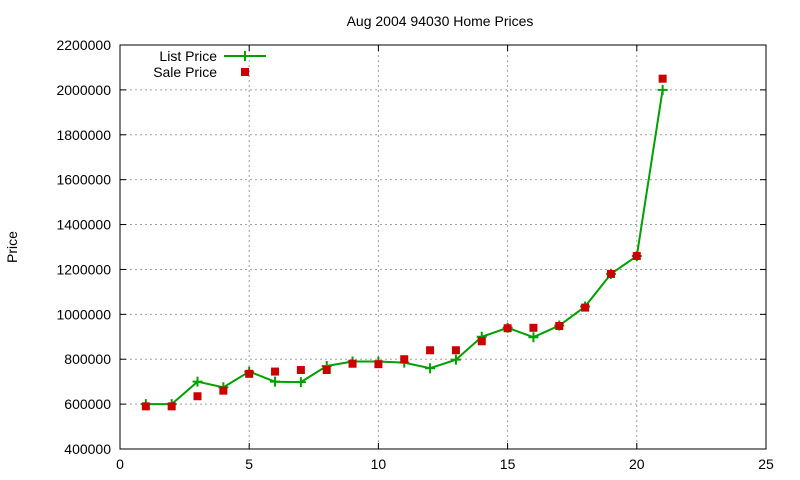 Image resolution: width=800 pixels, height=480 pixels. Describe the element at coordinates (83, 180) in the screenshot. I see `y-tick-label: 1600000` at that location.